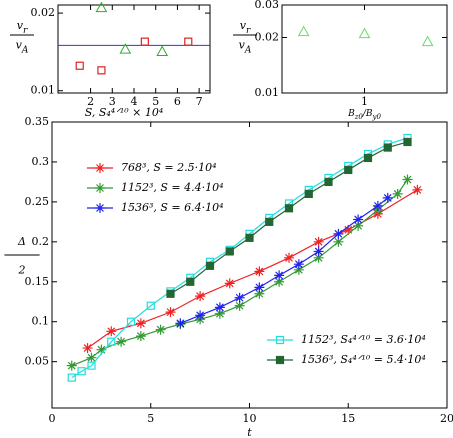  Describe the element at coordinates (199, 101) in the screenshot. I see `x-tick-label: 7` at that location.